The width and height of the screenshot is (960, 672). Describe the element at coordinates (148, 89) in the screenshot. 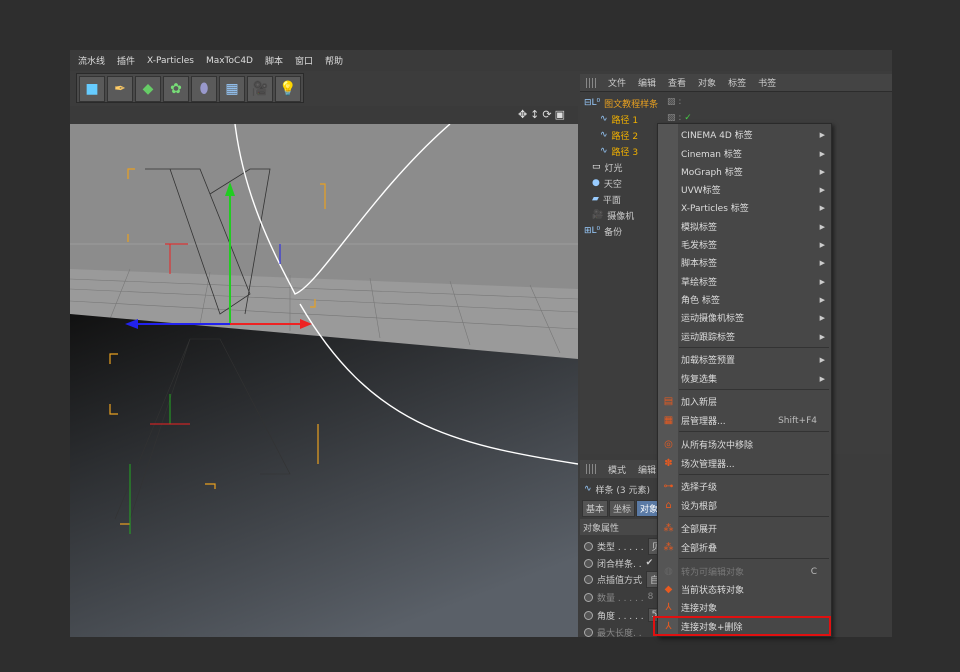

I see `subdivision-icon: ◆` at that location.